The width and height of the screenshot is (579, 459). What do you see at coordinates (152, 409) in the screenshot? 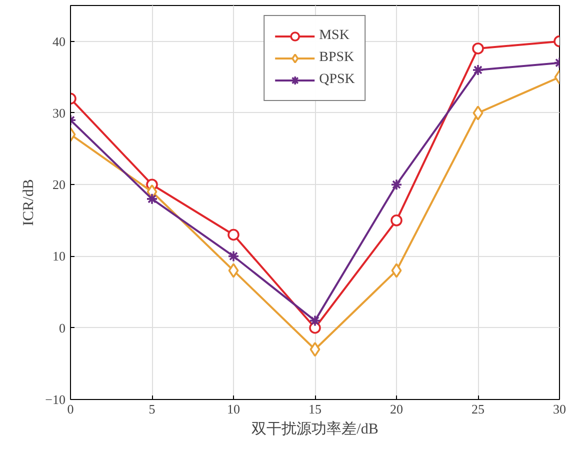
I see `x-tick-label: 5` at bounding box center [152, 409].